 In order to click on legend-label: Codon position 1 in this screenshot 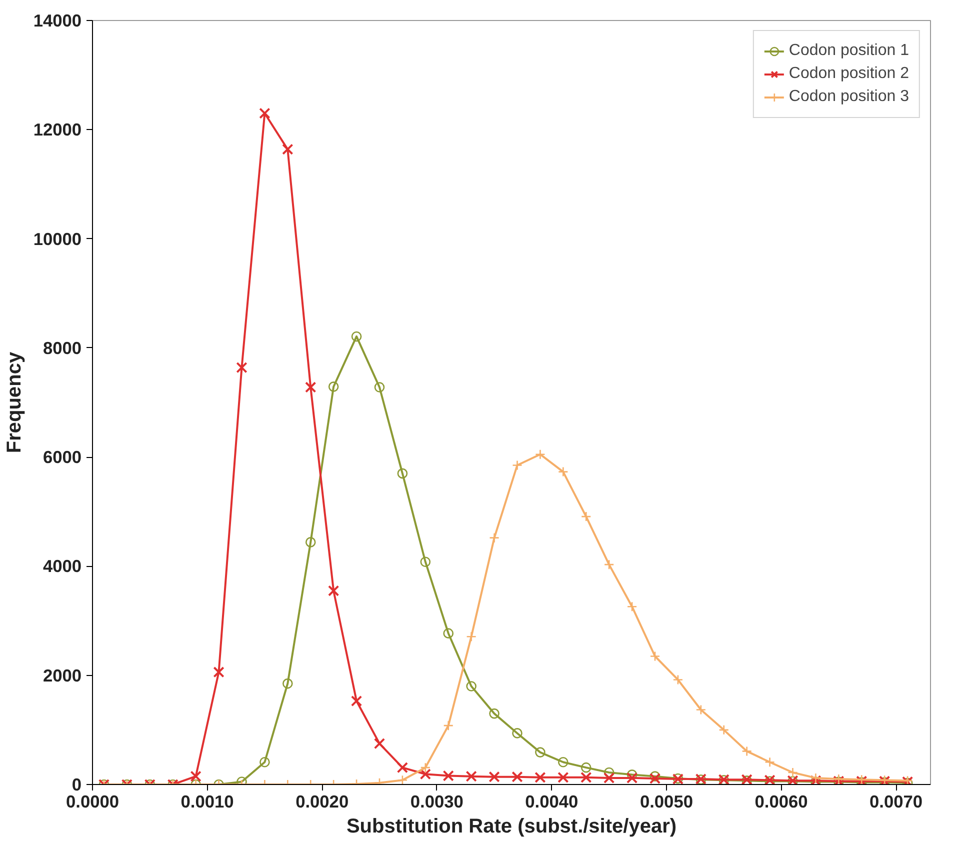, I will do `click(848, 51)`.